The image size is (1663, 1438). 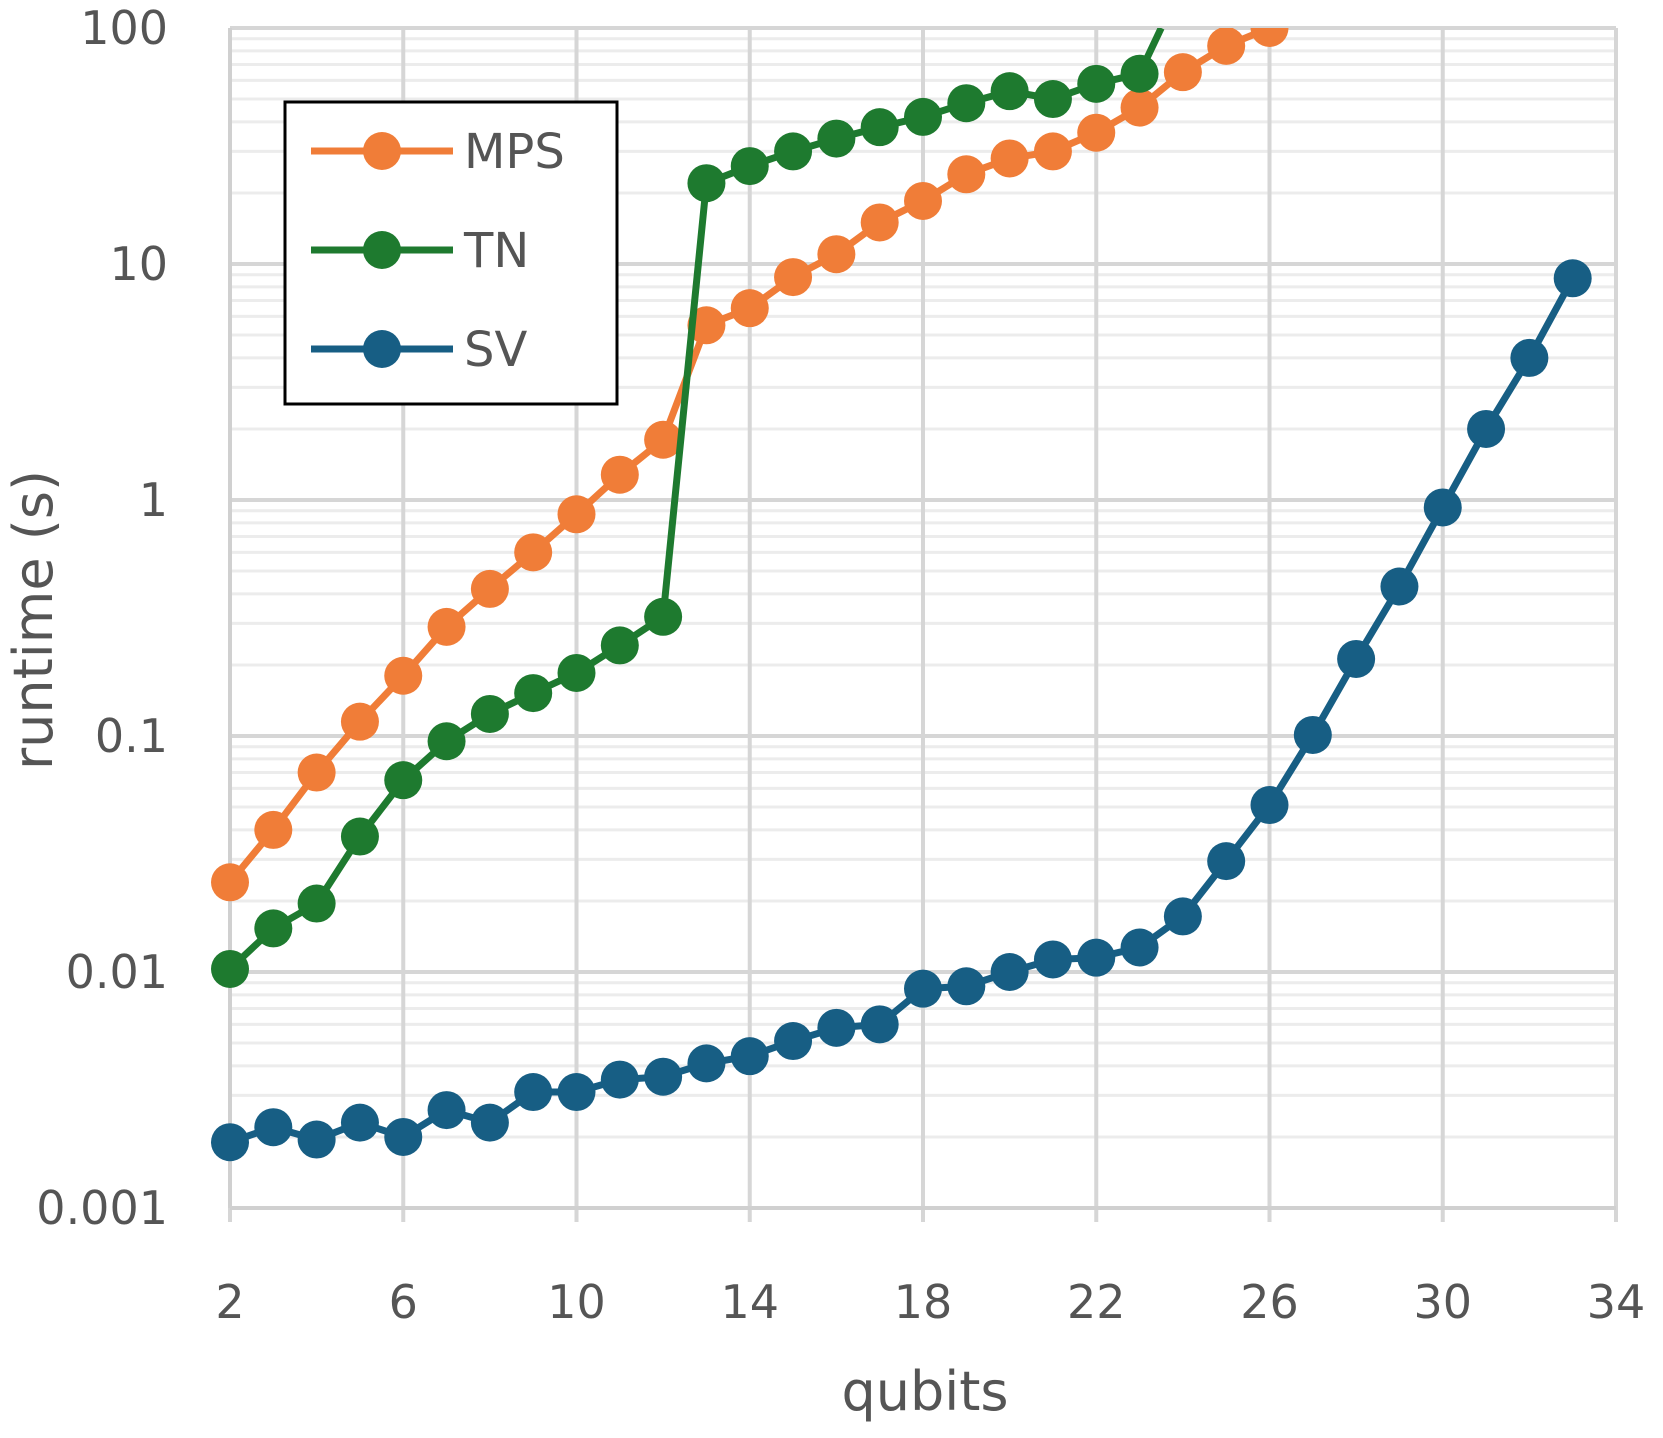 I want to click on legend-item-mps: MPS, so click(x=438, y=152).